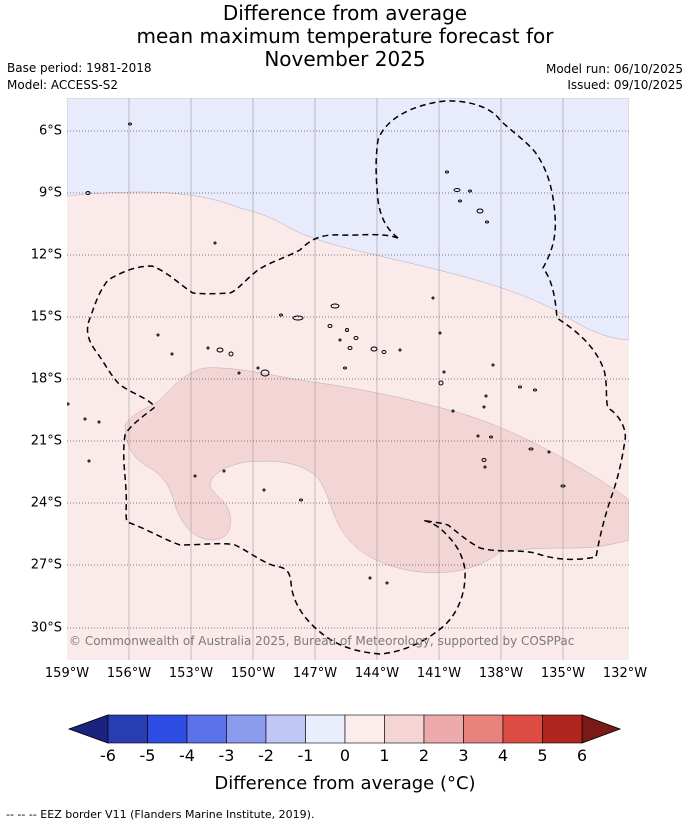  Describe the element at coordinates (384, 755) in the screenshot. I see `colorbar-tick: 1` at that location.